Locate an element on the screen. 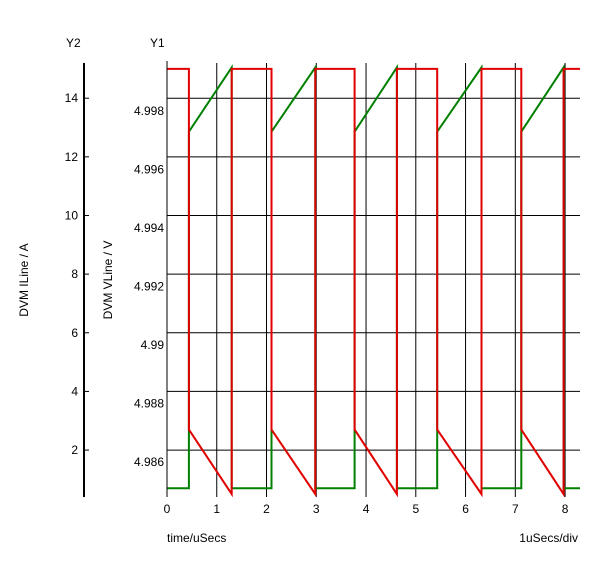  x-tick-label: 8 is located at coordinates (565, 509).